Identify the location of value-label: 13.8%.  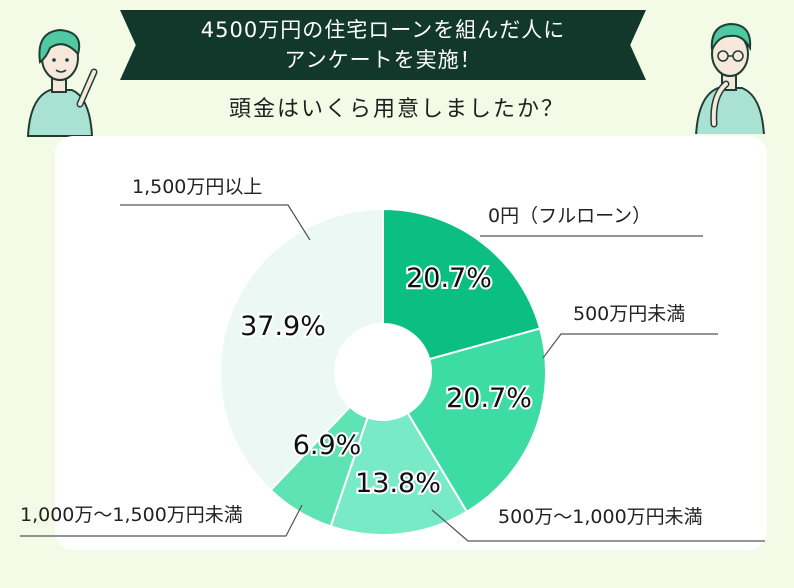
(398, 483).